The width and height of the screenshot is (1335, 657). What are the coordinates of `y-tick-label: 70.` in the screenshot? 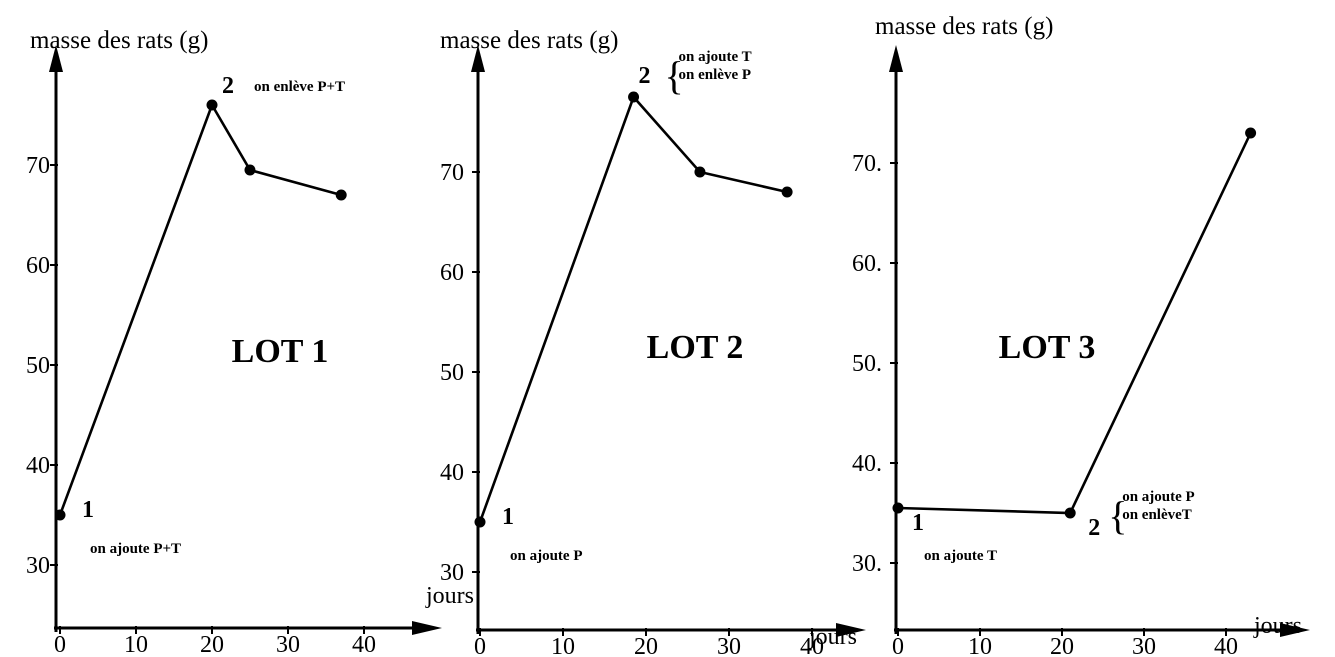 It's located at (867, 164).